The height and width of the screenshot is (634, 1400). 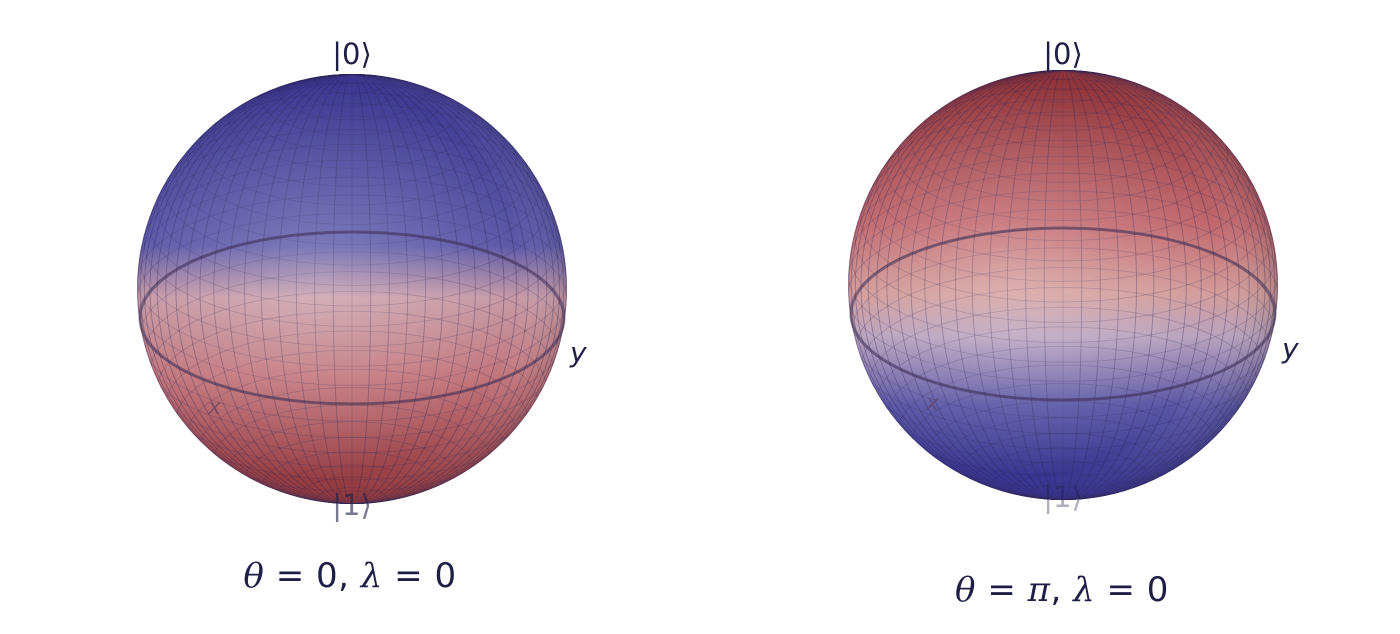 I want to click on theta-value: 0, so click(x=327, y=576).